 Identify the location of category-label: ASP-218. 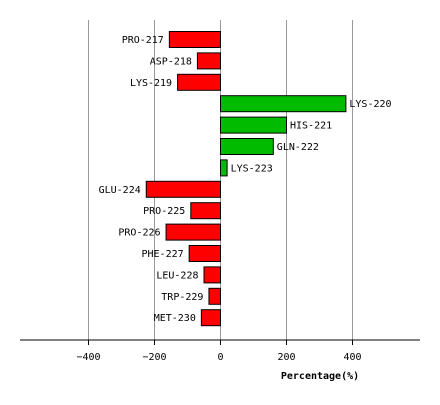
(171, 61).